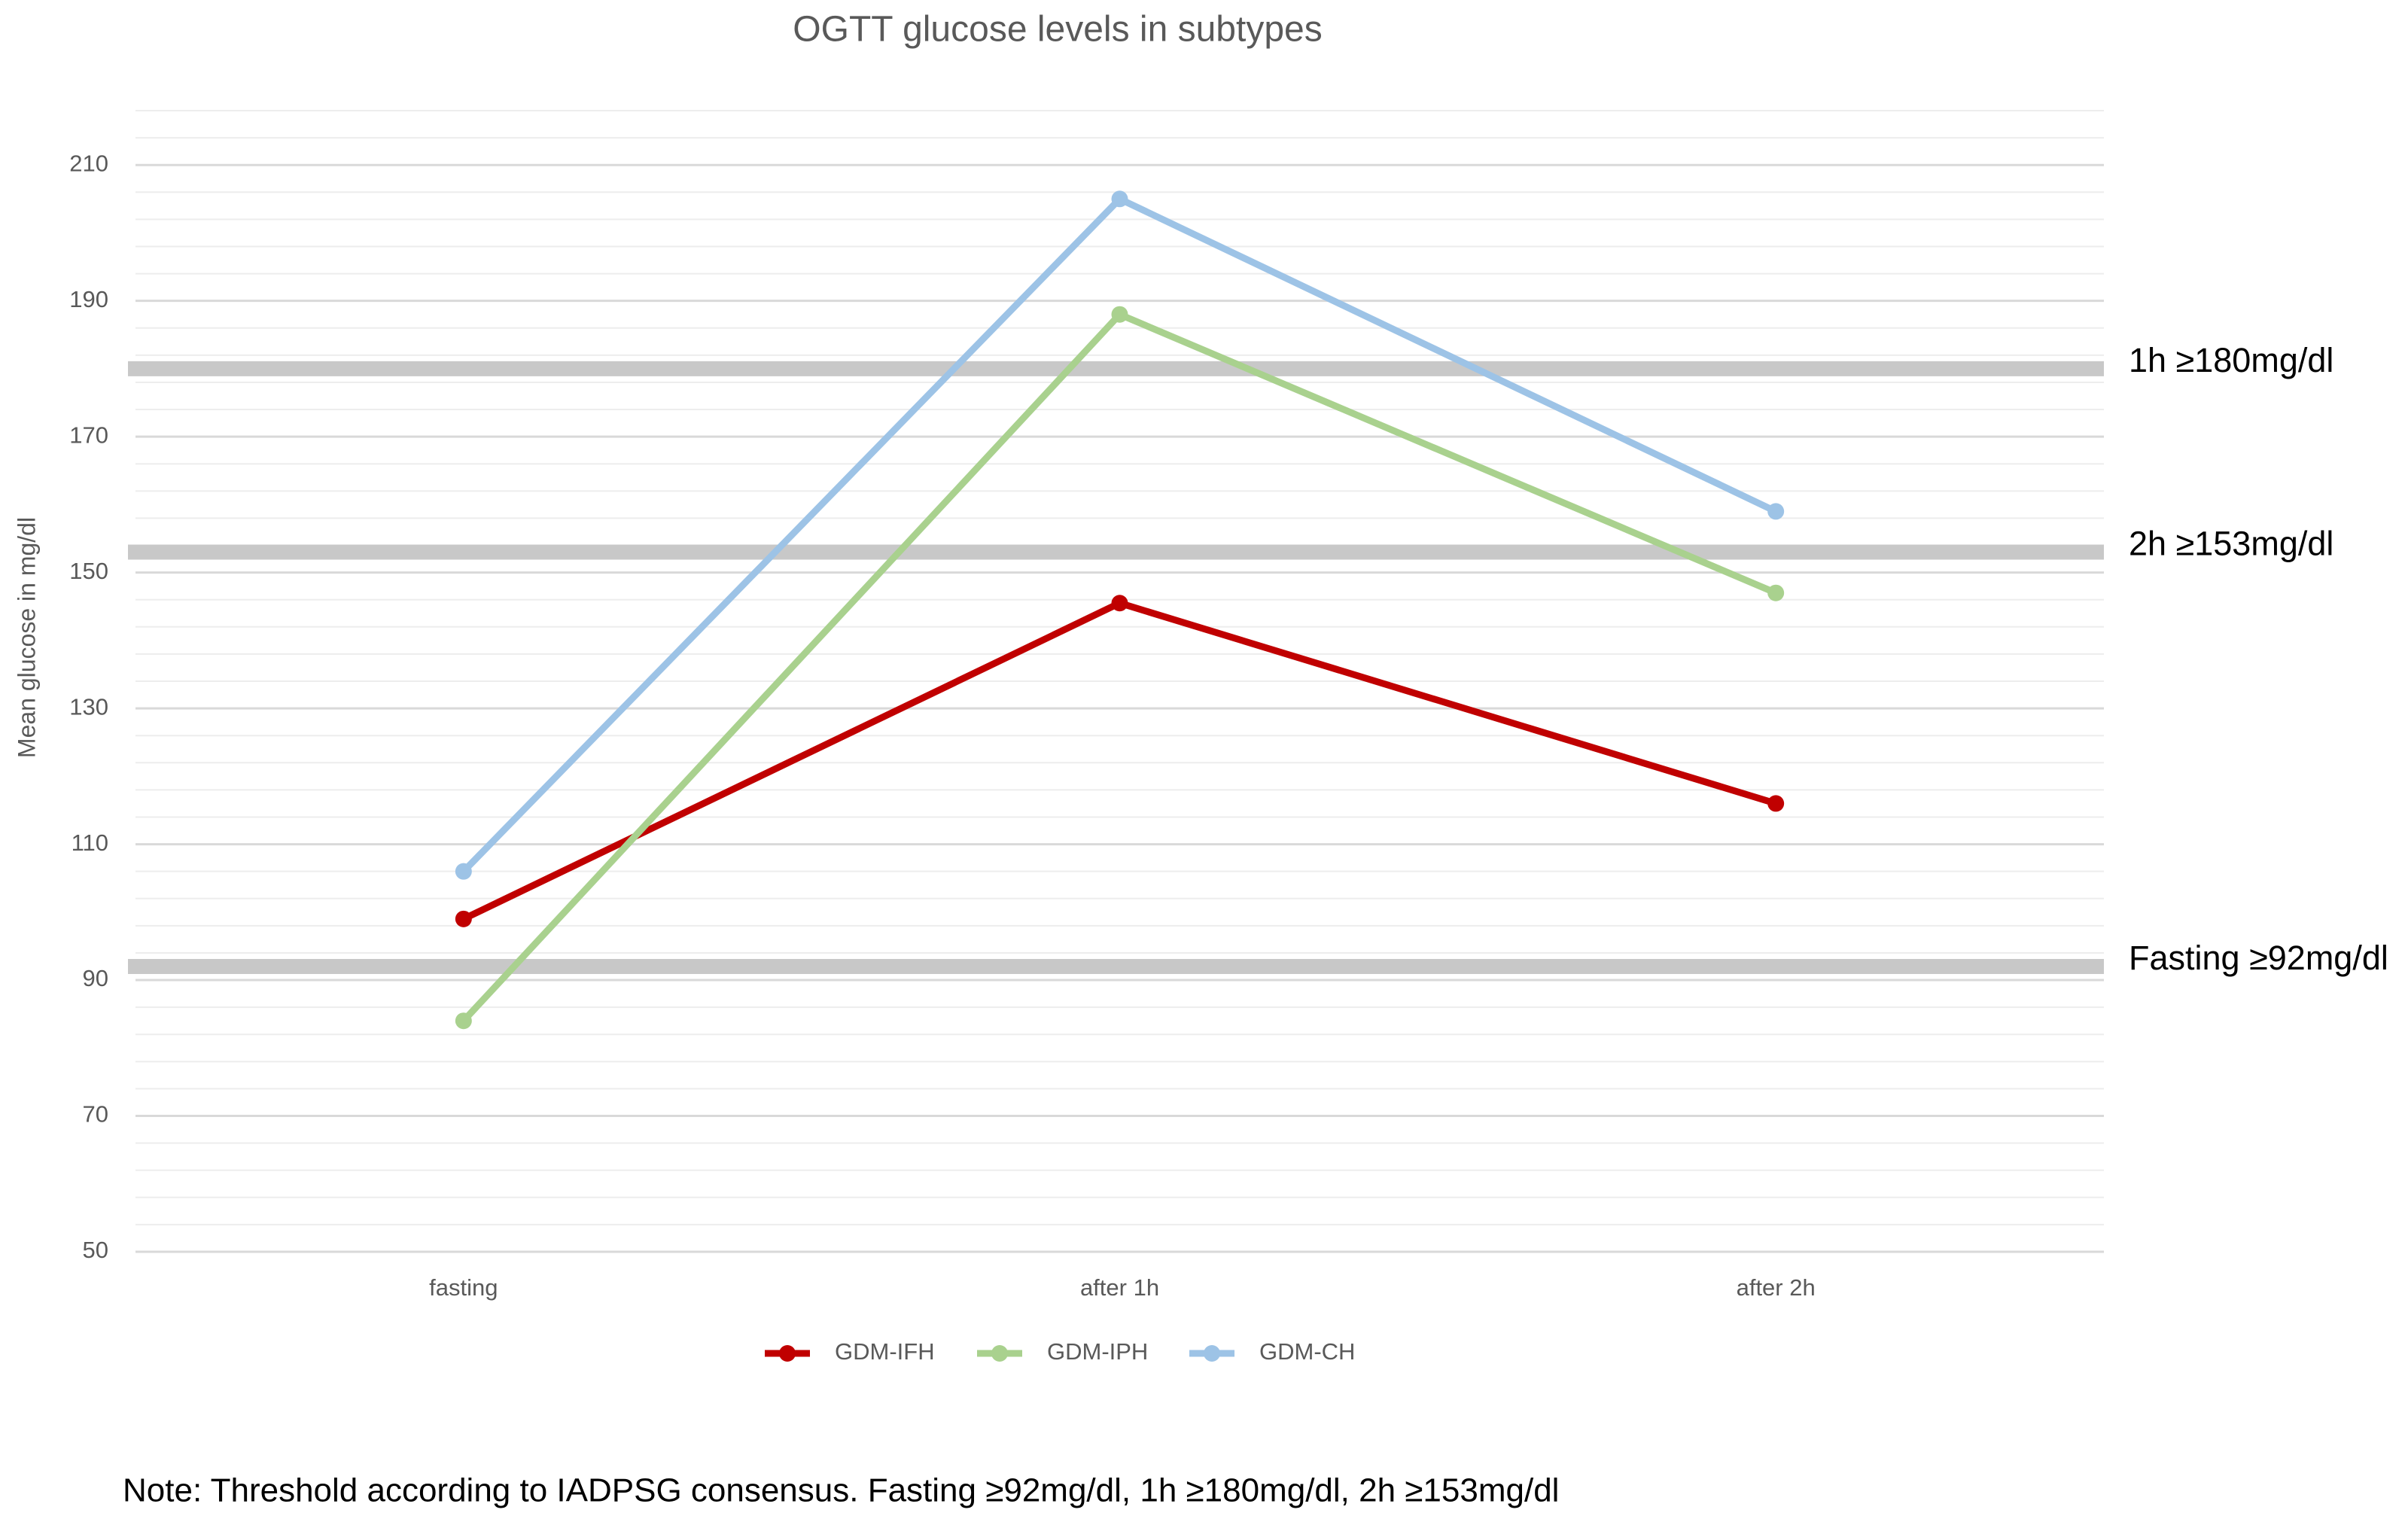  Describe the element at coordinates (88, 299) in the screenshot. I see `y-tick-label: 190` at that location.